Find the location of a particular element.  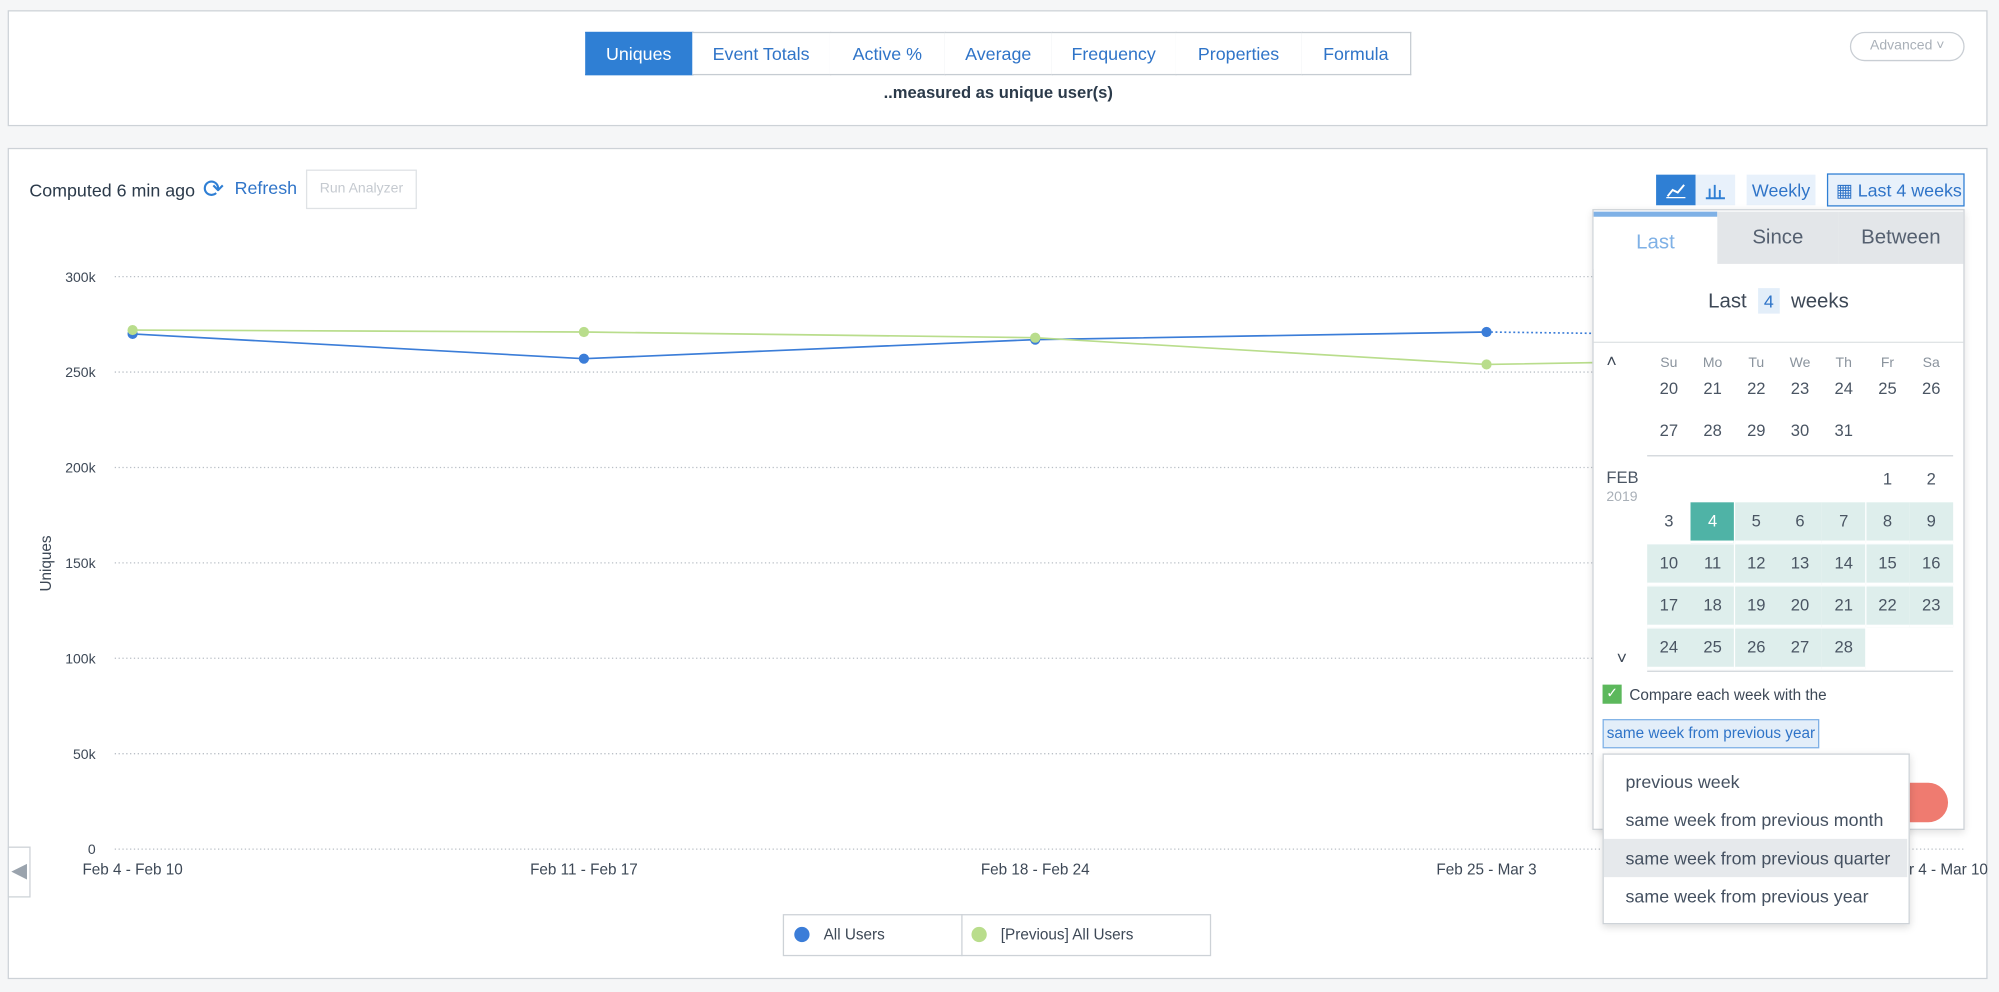

day: 7 is located at coordinates (1844, 523).